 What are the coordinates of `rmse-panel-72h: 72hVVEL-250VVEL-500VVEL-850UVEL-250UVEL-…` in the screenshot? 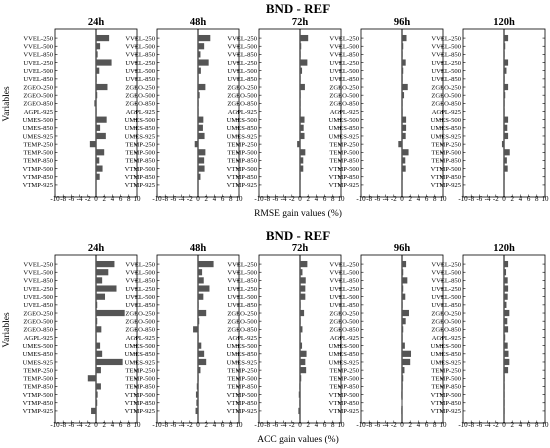 It's located at (286, 110).